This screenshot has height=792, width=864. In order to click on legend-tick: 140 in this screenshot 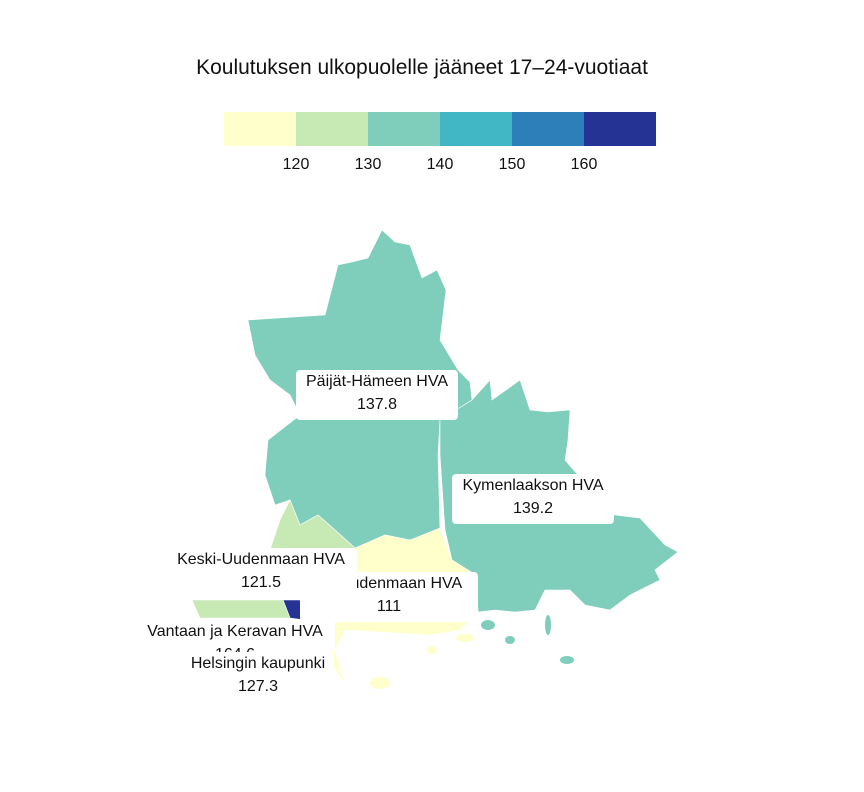, I will do `click(440, 164)`.